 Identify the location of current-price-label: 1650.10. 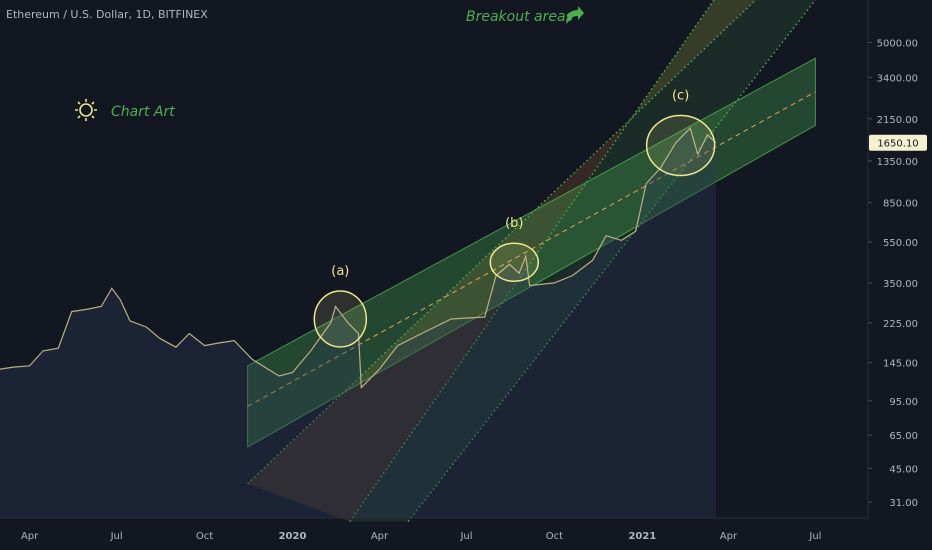
(897, 144).